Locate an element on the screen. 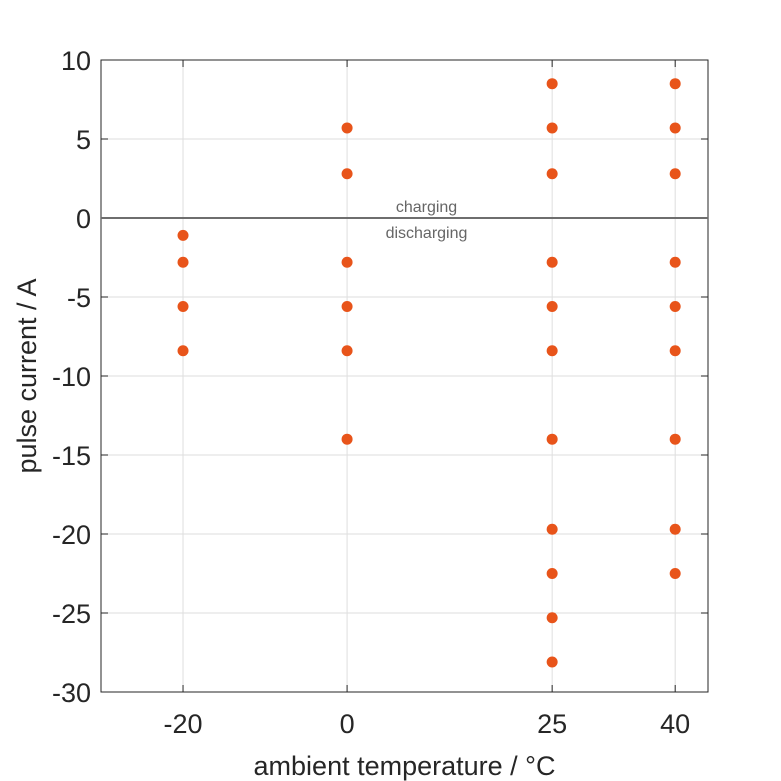  y-axis-title: pulse current / A is located at coordinates (27, 375).